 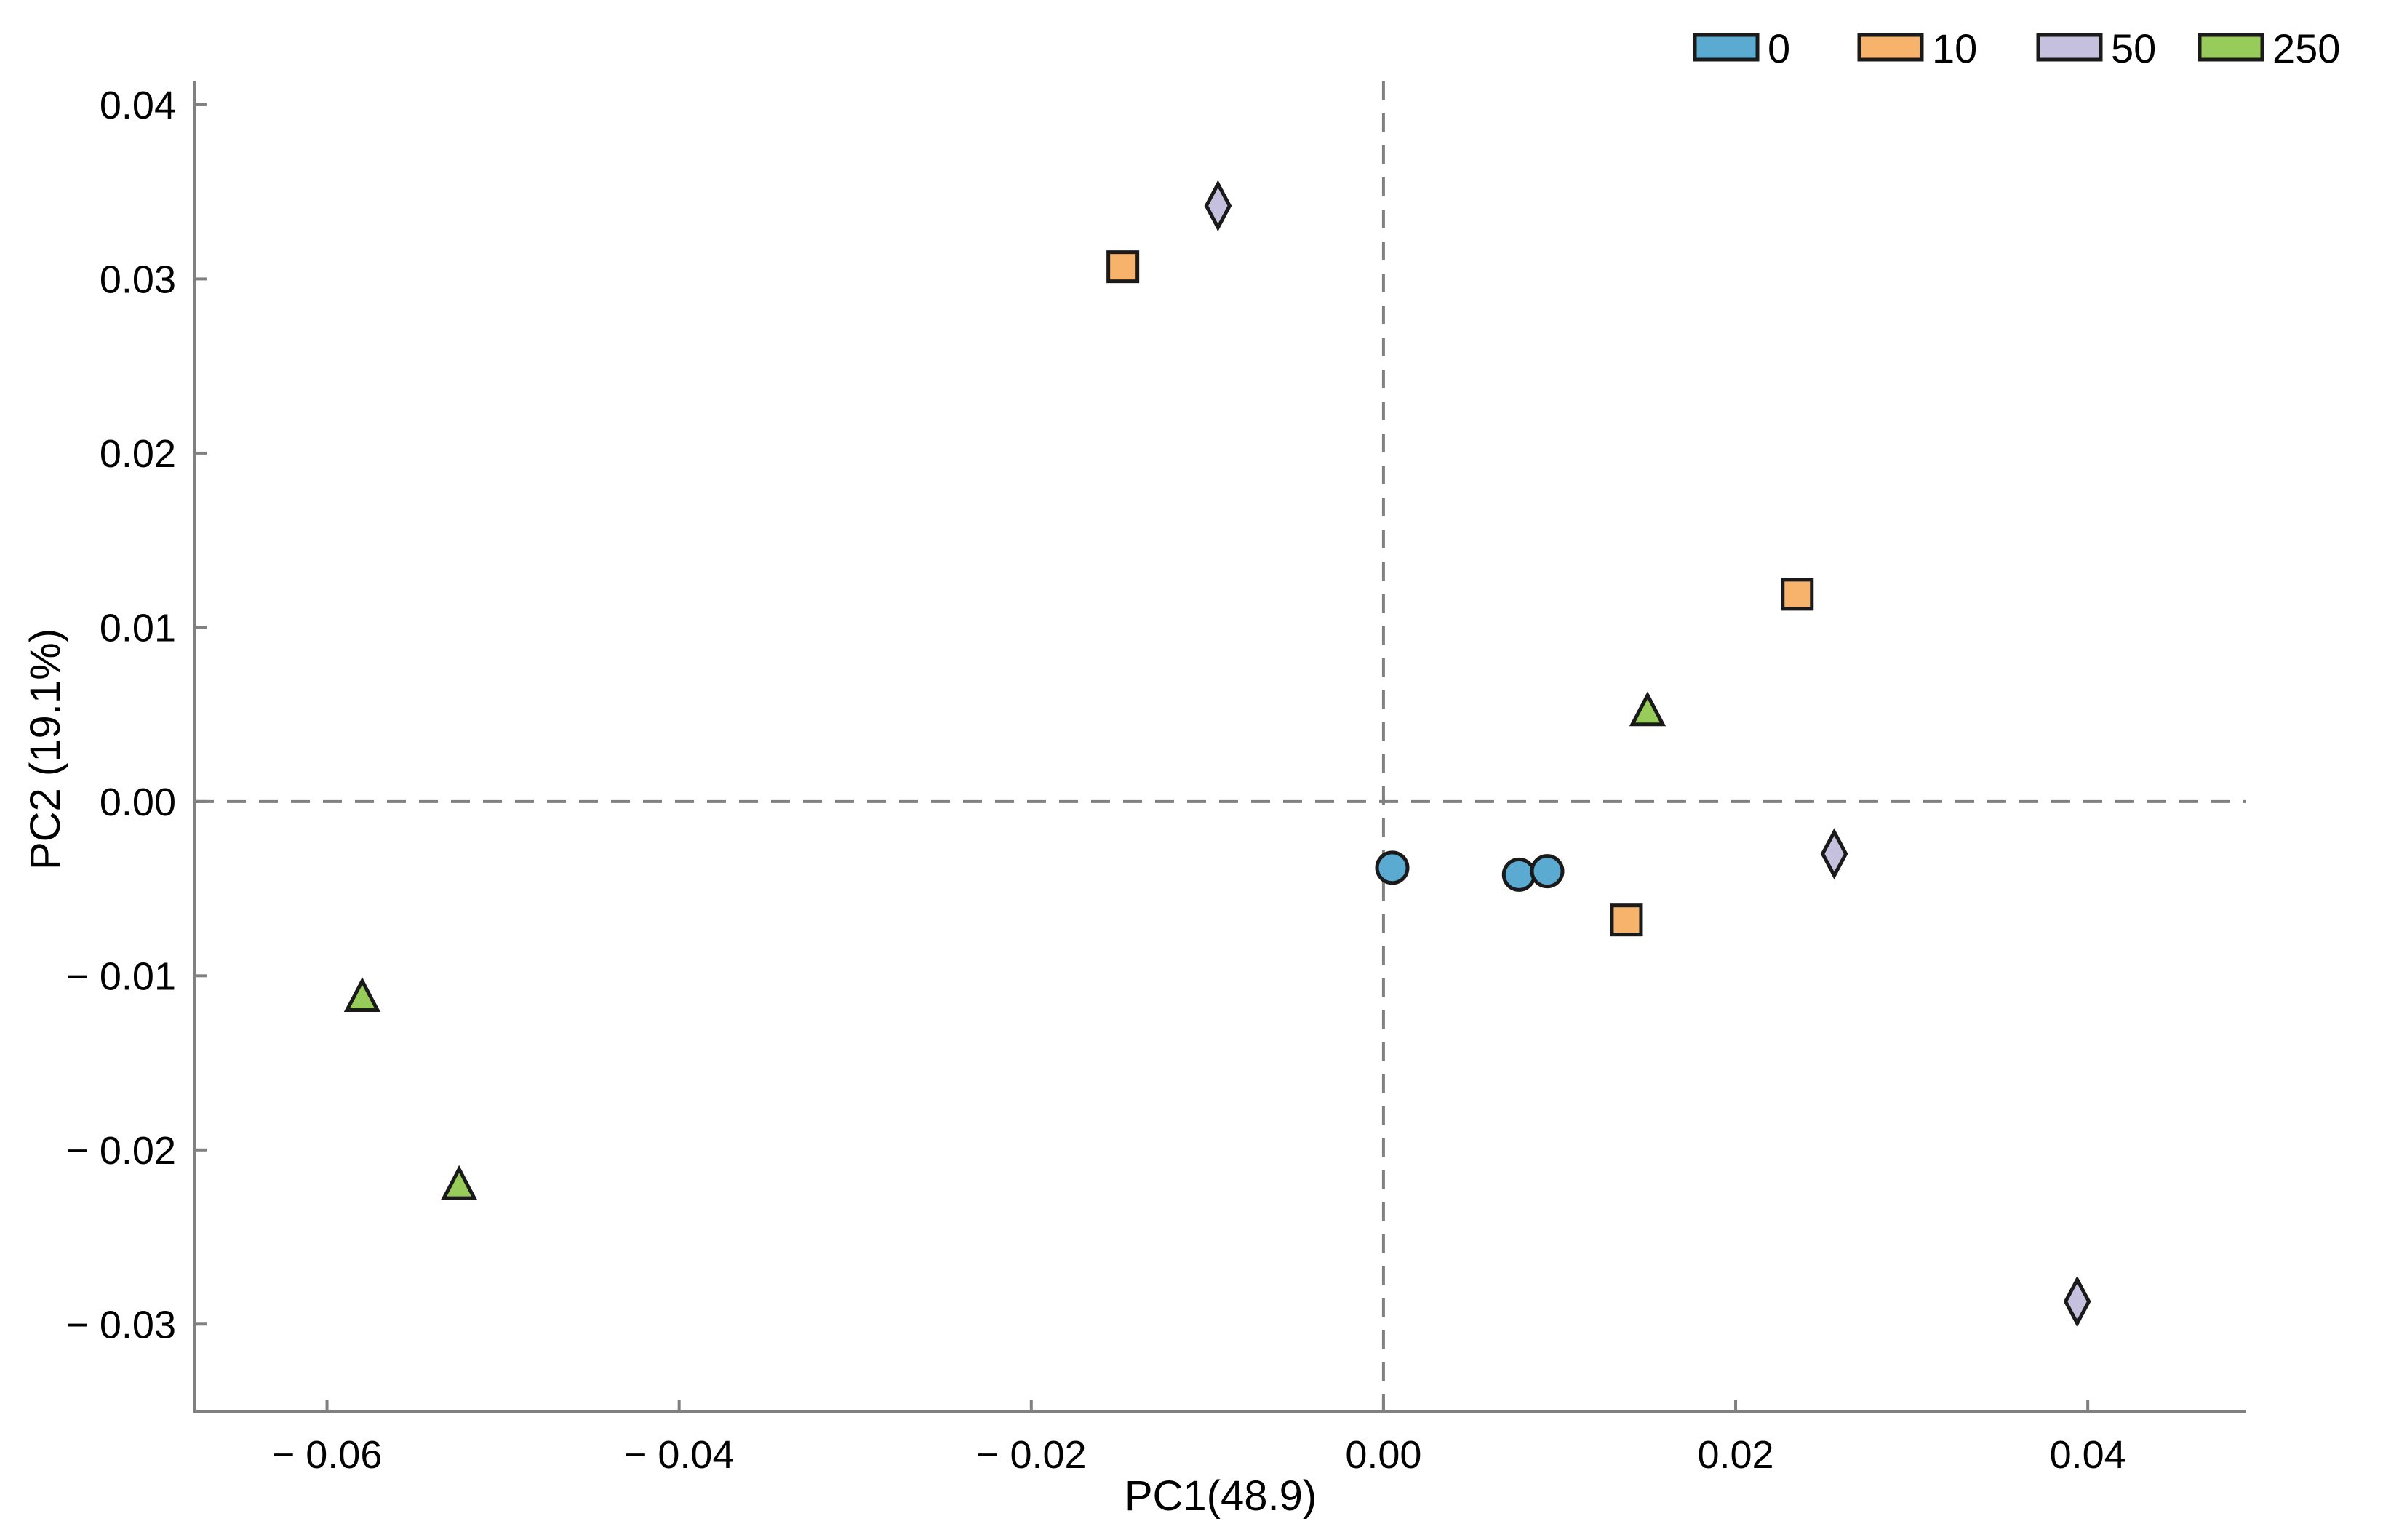 What do you see at coordinates (138, 454) in the screenshot?
I see `y-tick-label: 0.02` at bounding box center [138, 454].